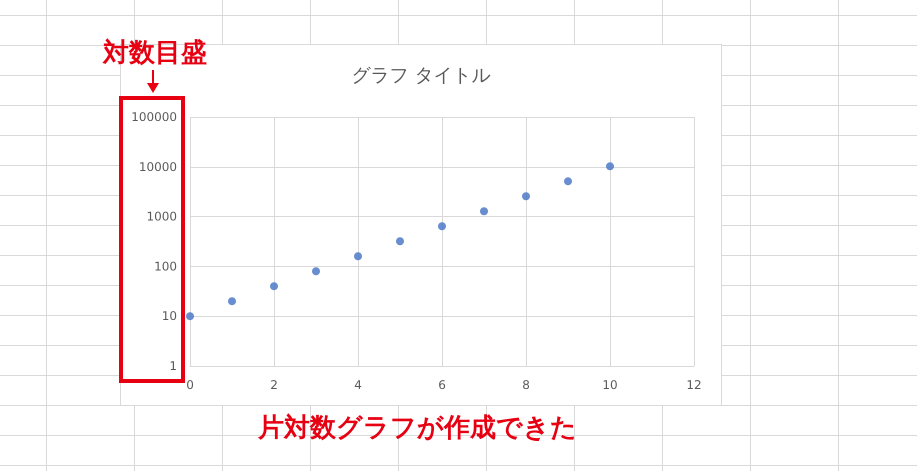  What do you see at coordinates (610, 385) in the screenshot?
I see `x-tick-label: 10` at bounding box center [610, 385].